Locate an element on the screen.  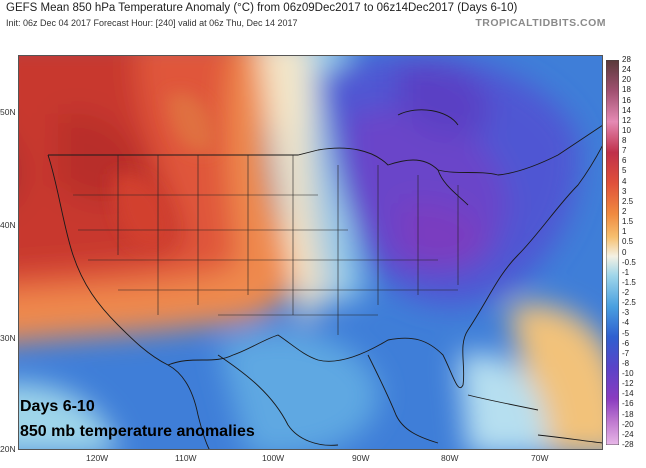
lon-label-90w: 90W is located at coordinates (361, 458).